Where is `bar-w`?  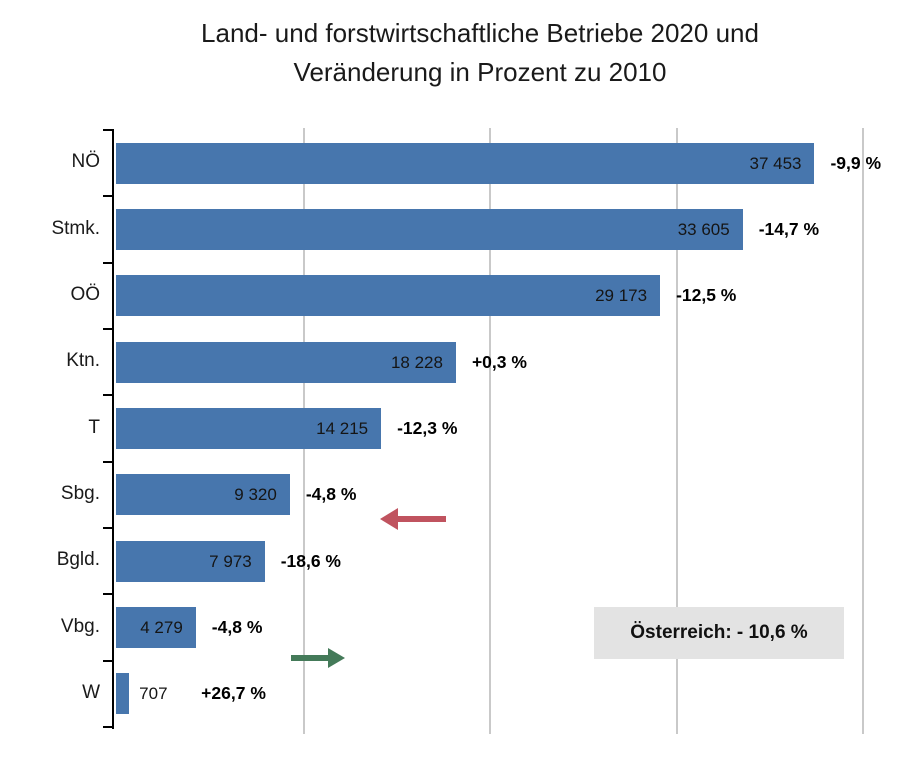 bar-w is located at coordinates (123, 694).